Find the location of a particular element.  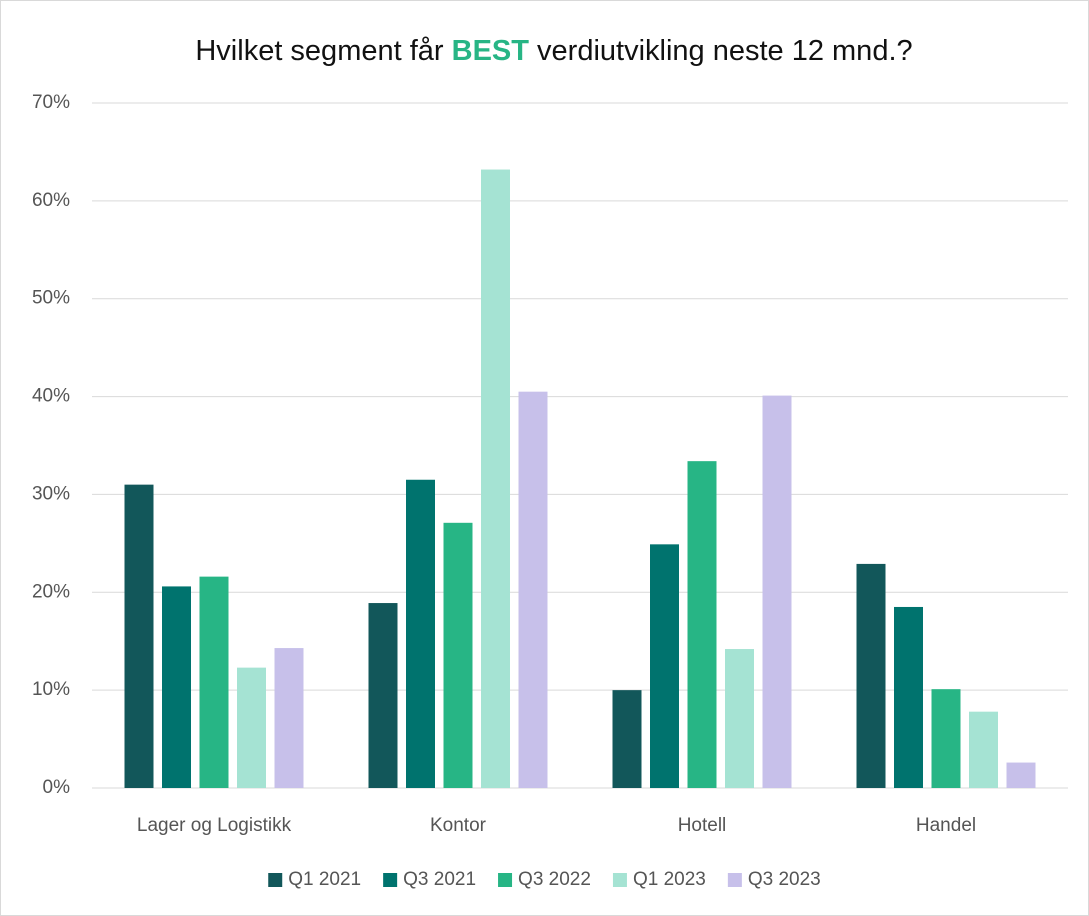

y-tick-label: 40% is located at coordinates (51, 396).